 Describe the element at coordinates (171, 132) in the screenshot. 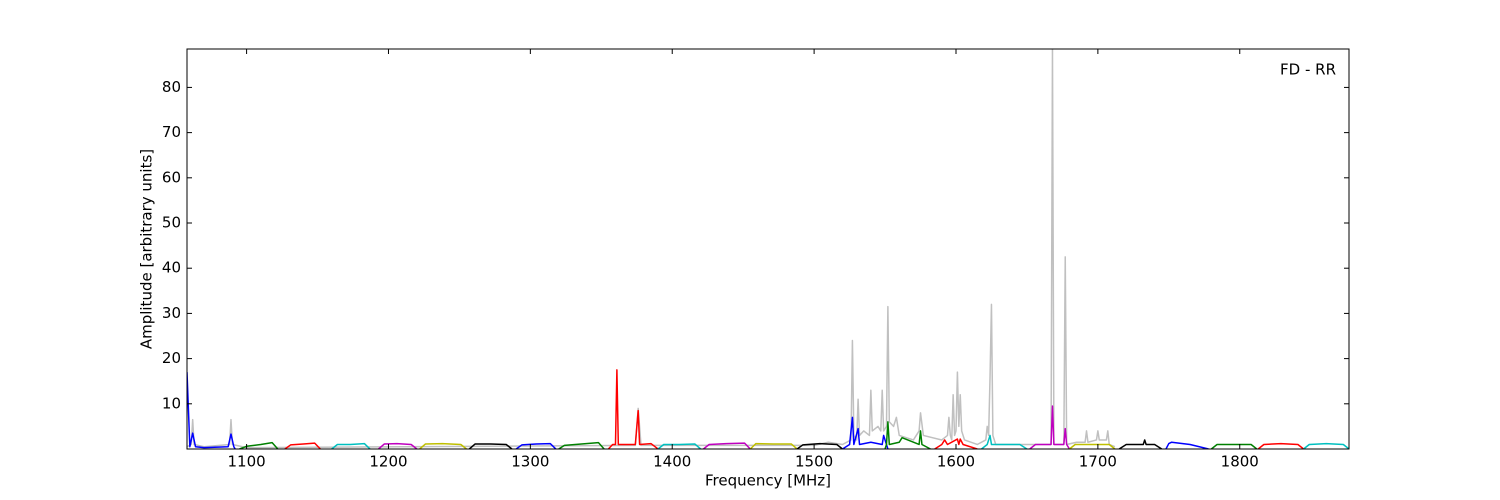

I see `y-tick-label: 70` at that location.